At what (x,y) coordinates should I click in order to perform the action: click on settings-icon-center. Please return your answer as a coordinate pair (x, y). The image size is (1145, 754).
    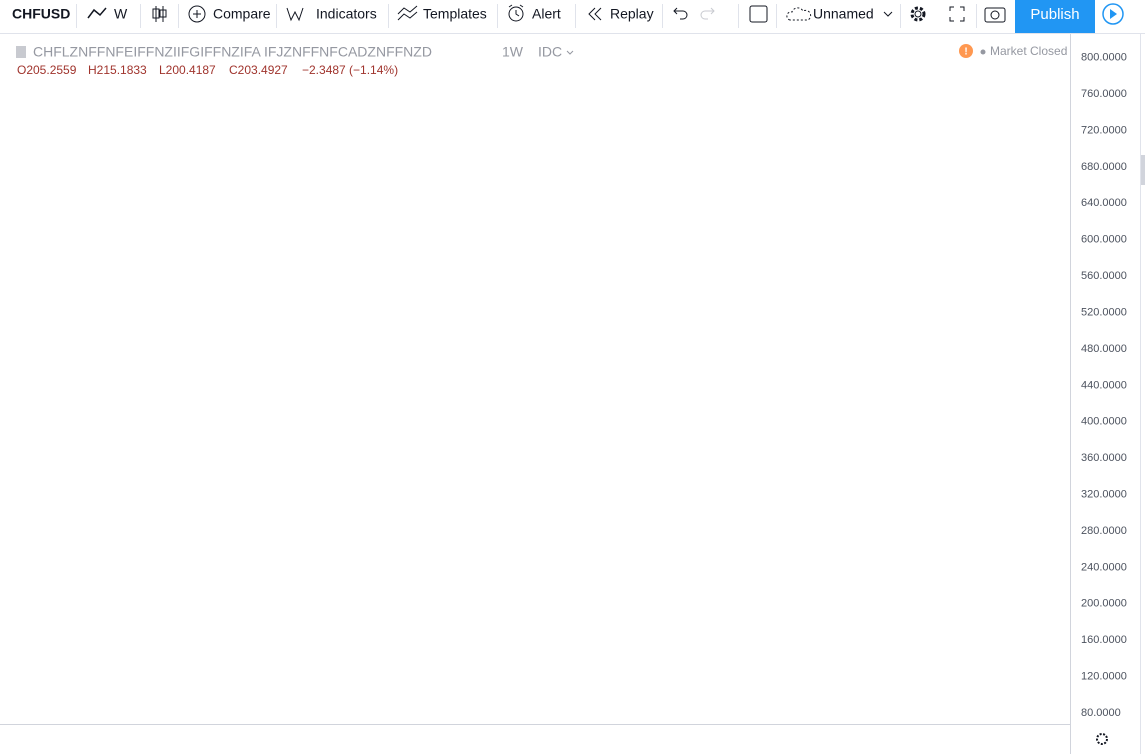
    Looking at the image, I should click on (918, 14).